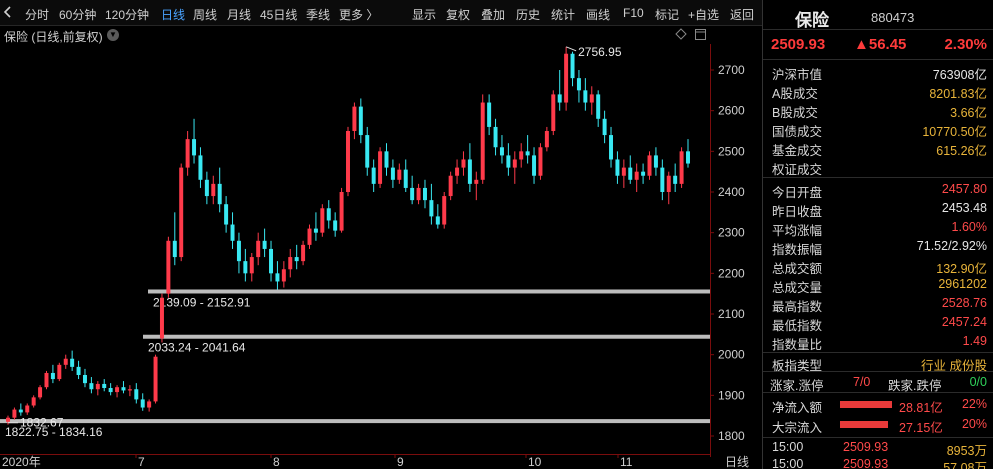  Describe the element at coordinates (878, 110) in the screenshot. I see `stat-row: B股成交 3.66亿` at that location.